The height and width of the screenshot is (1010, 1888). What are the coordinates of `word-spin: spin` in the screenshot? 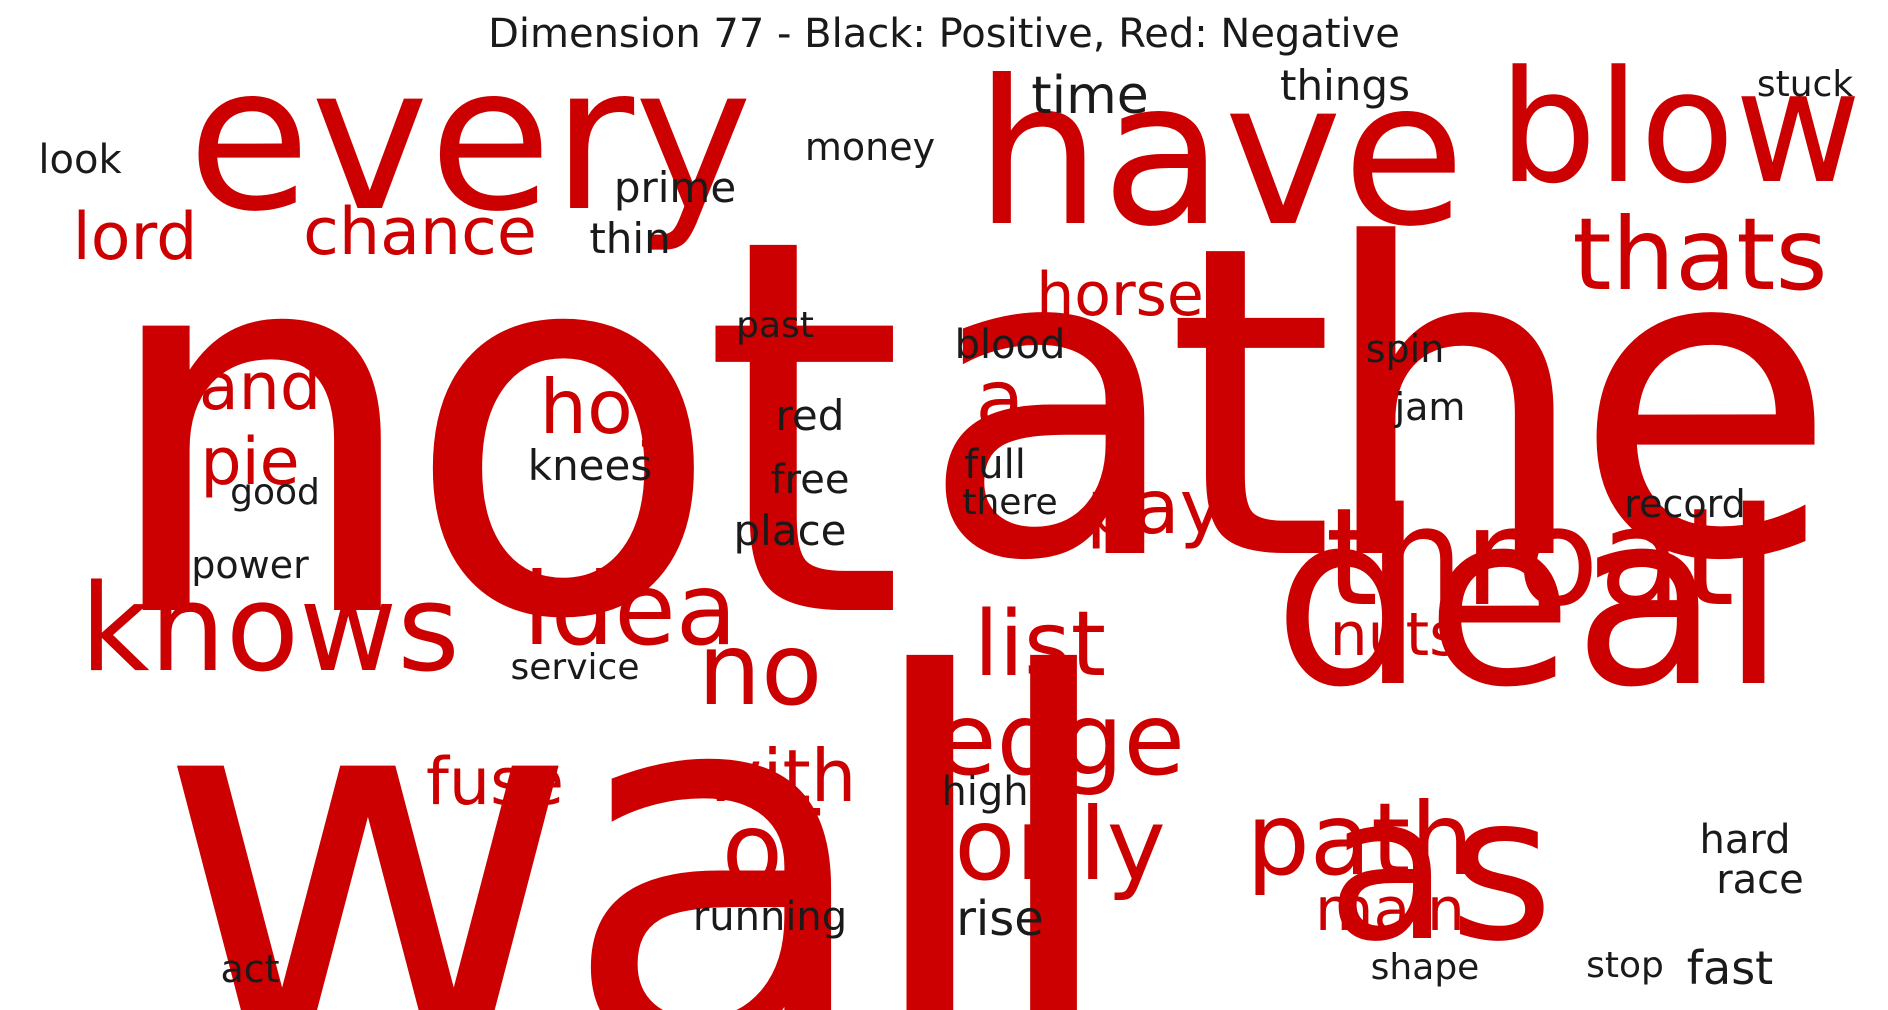 It's located at (1405, 349).